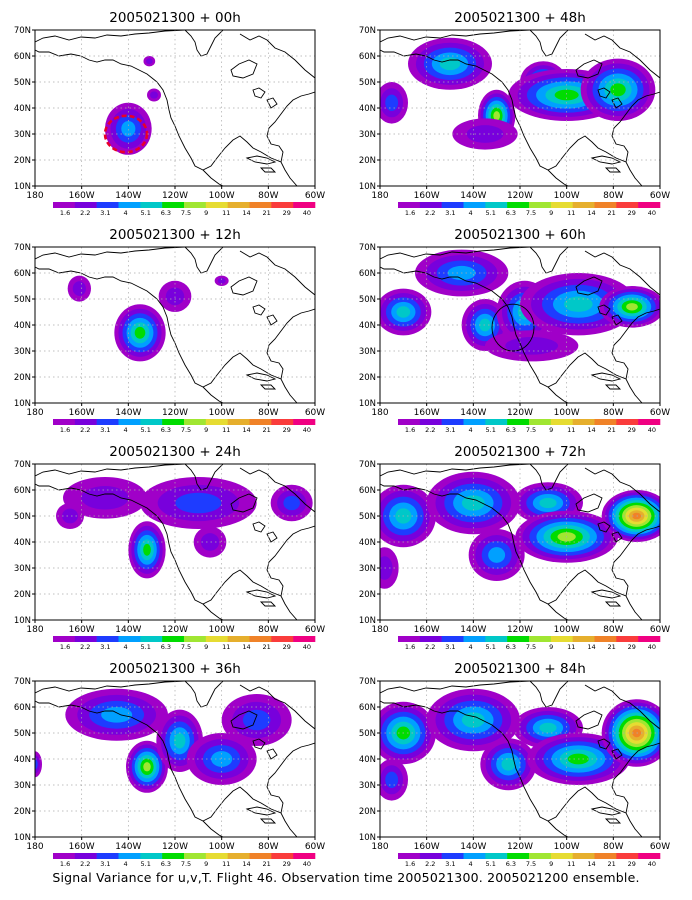 This screenshot has width=692, height=900. What do you see at coordinates (367, 465) in the screenshot?
I see `y-tick-label: 70N` at bounding box center [367, 465].